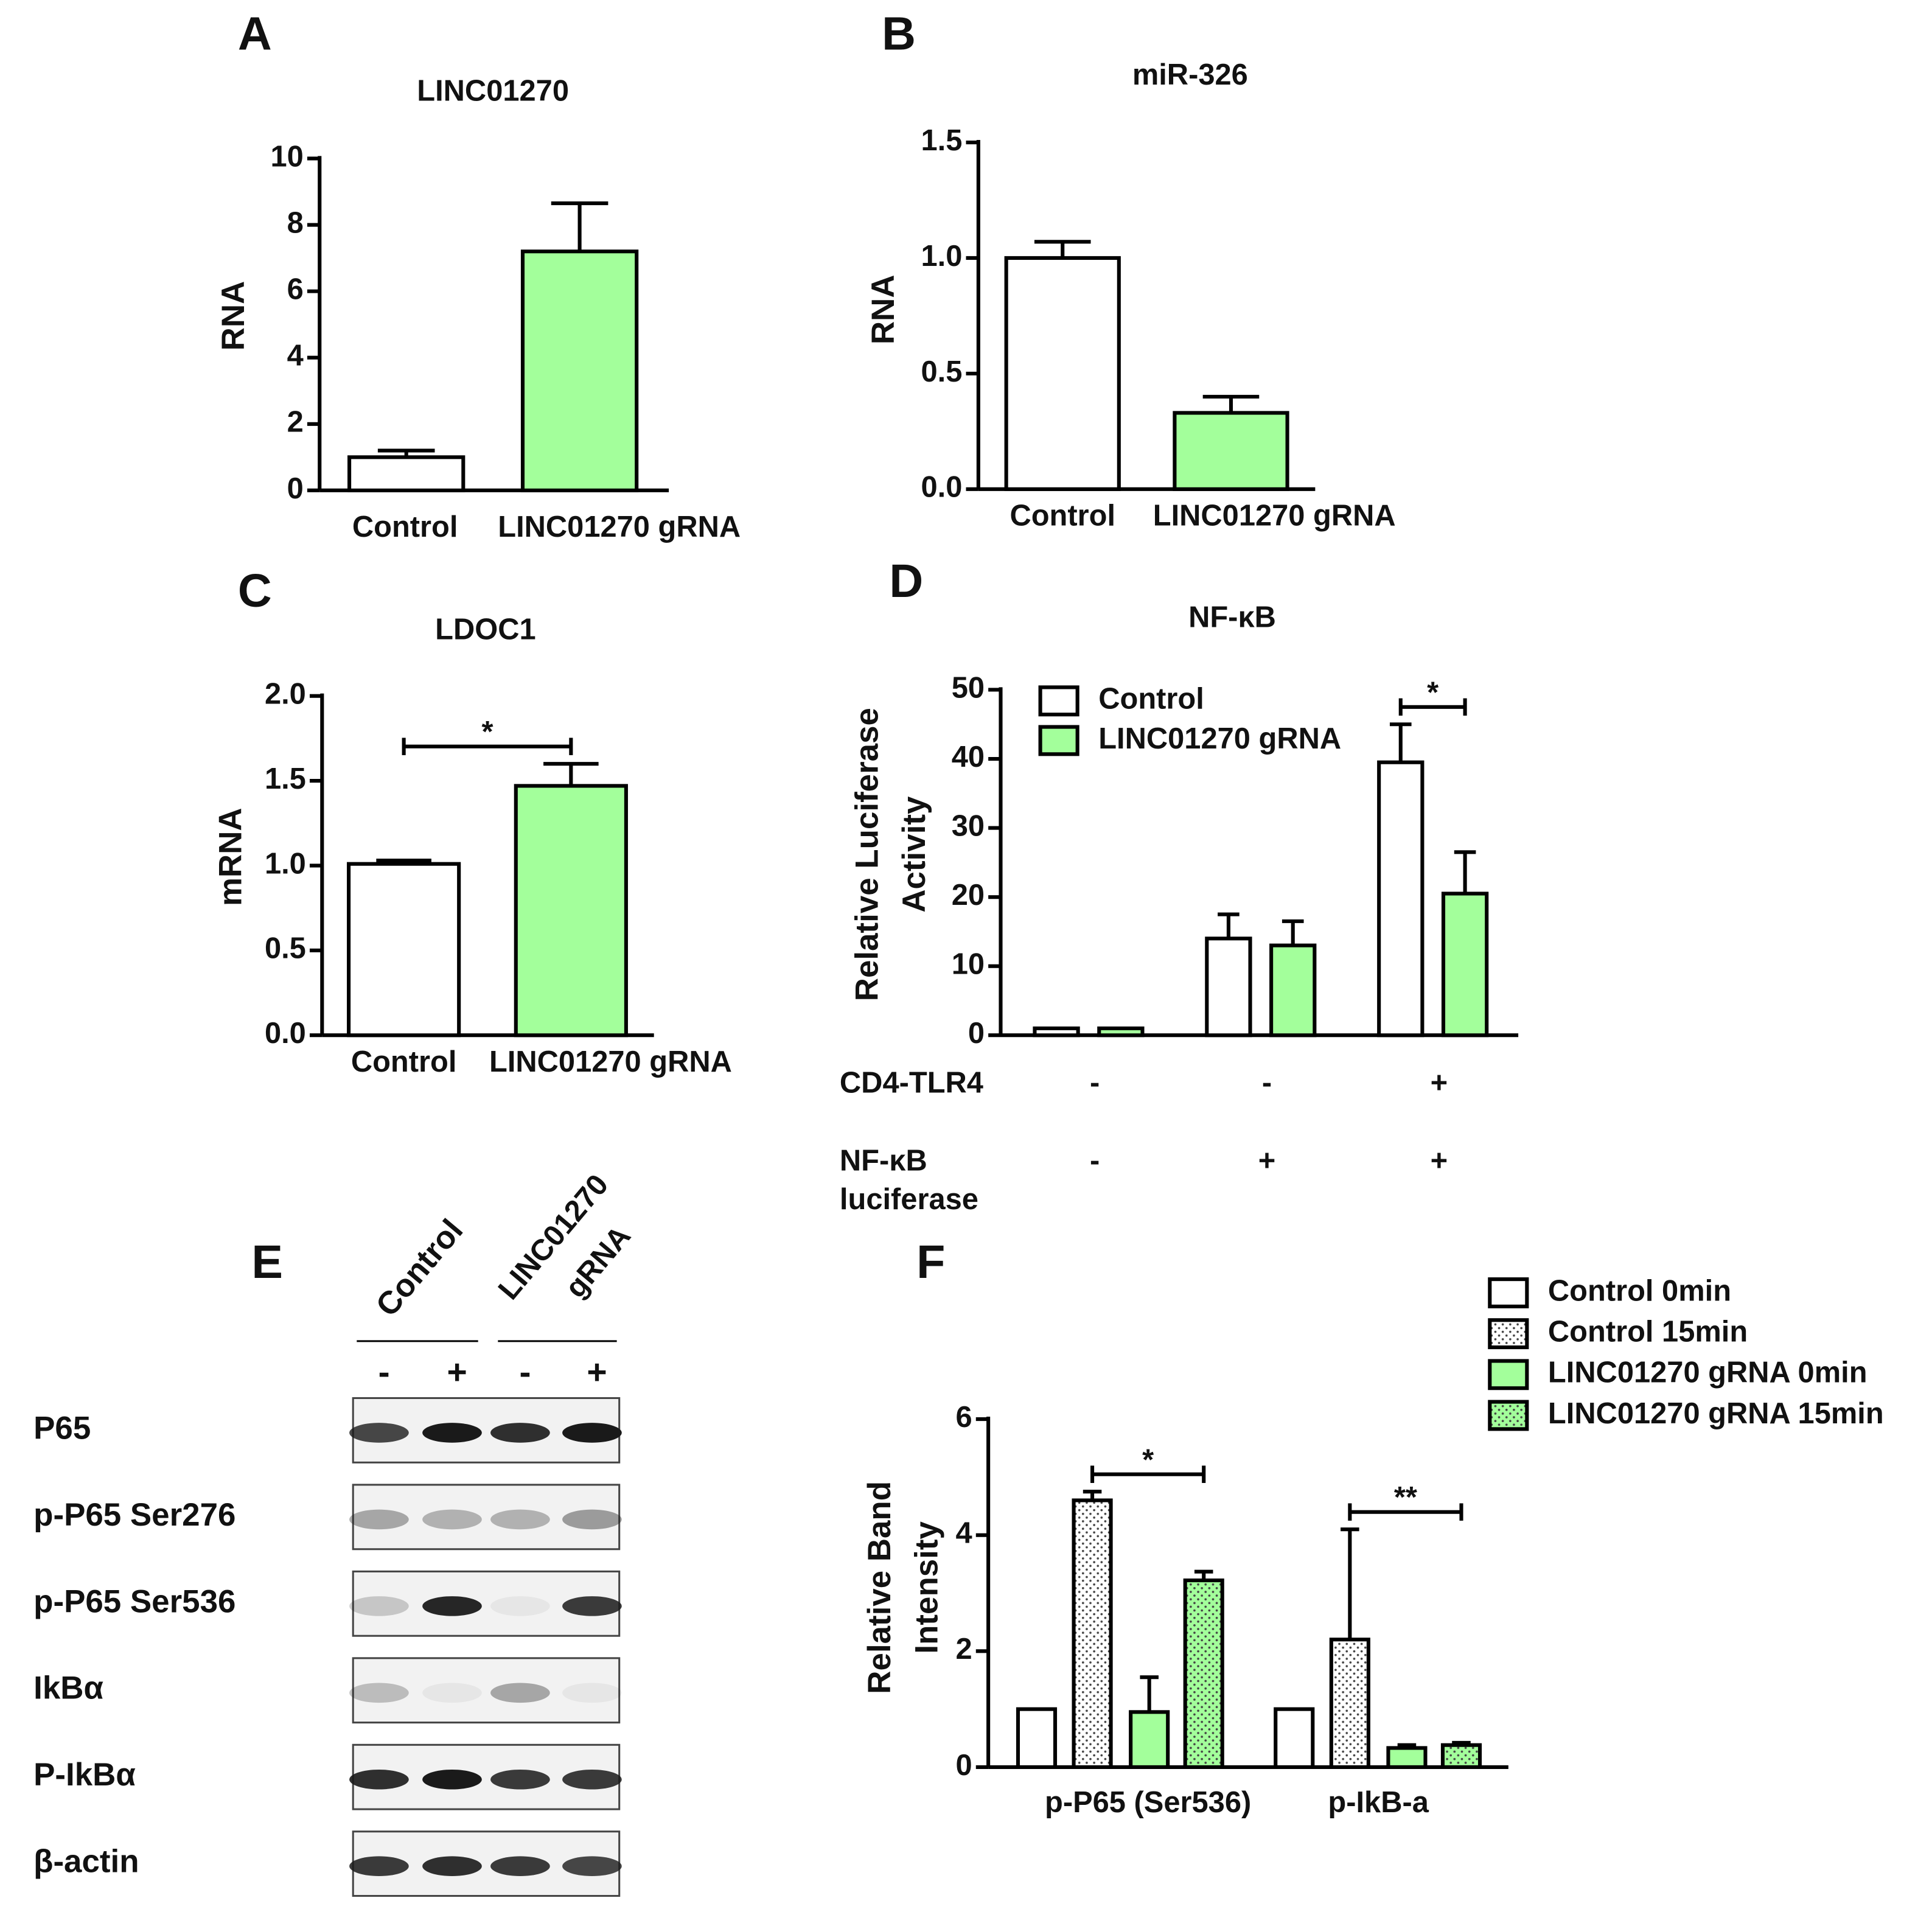 Image resolution: width=1932 pixels, height=1912 pixels. Describe the element at coordinates (493, 92) in the screenshot. I see `chart-title: LINC01270` at that location.